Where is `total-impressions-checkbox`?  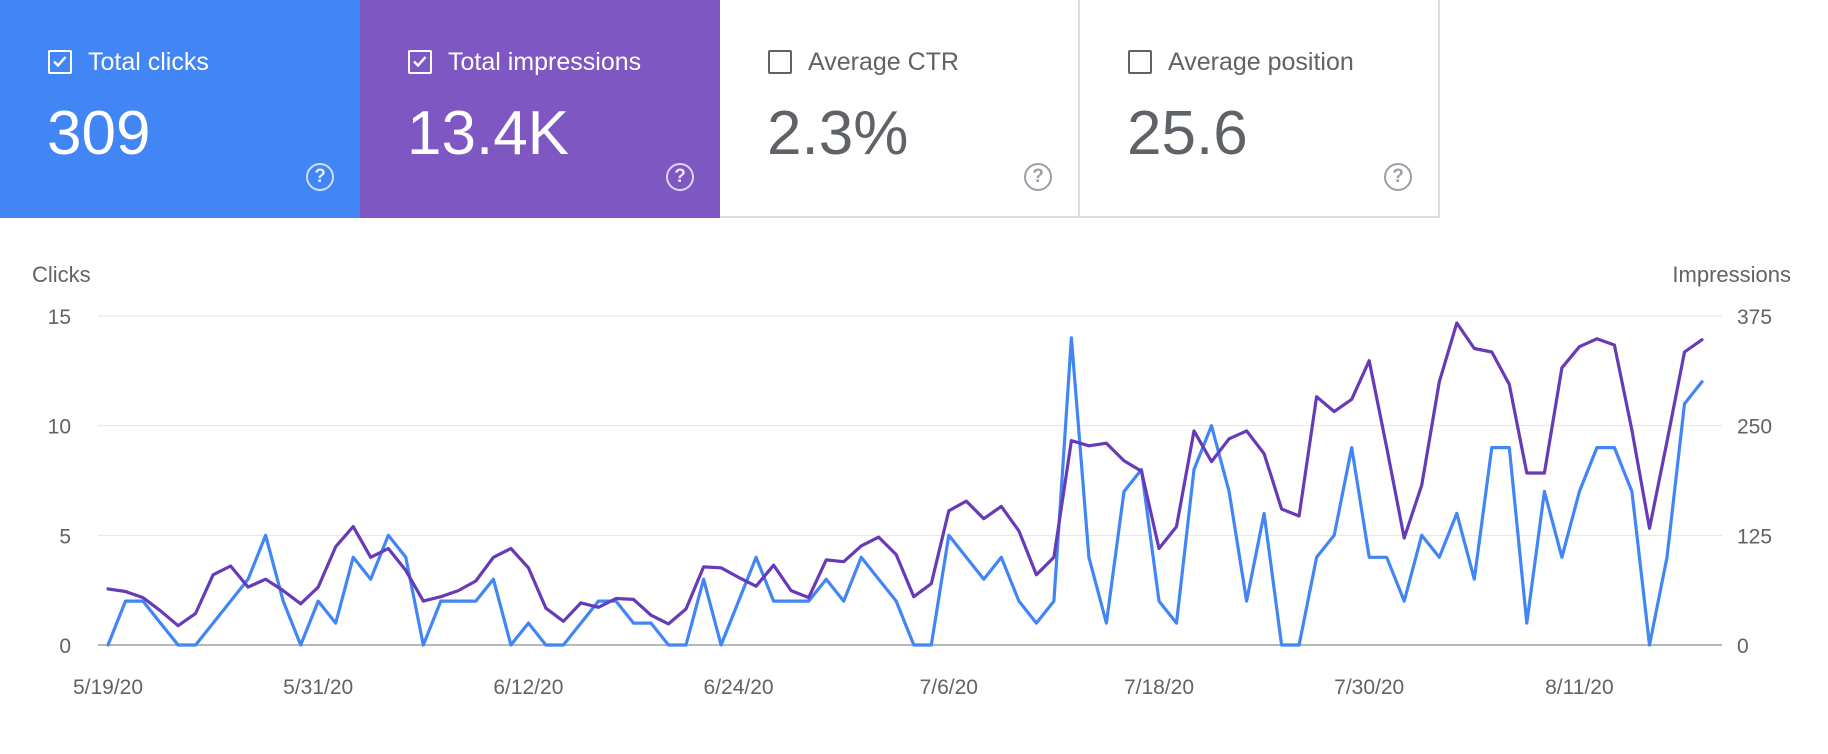 total-impressions-checkbox is located at coordinates (420, 62).